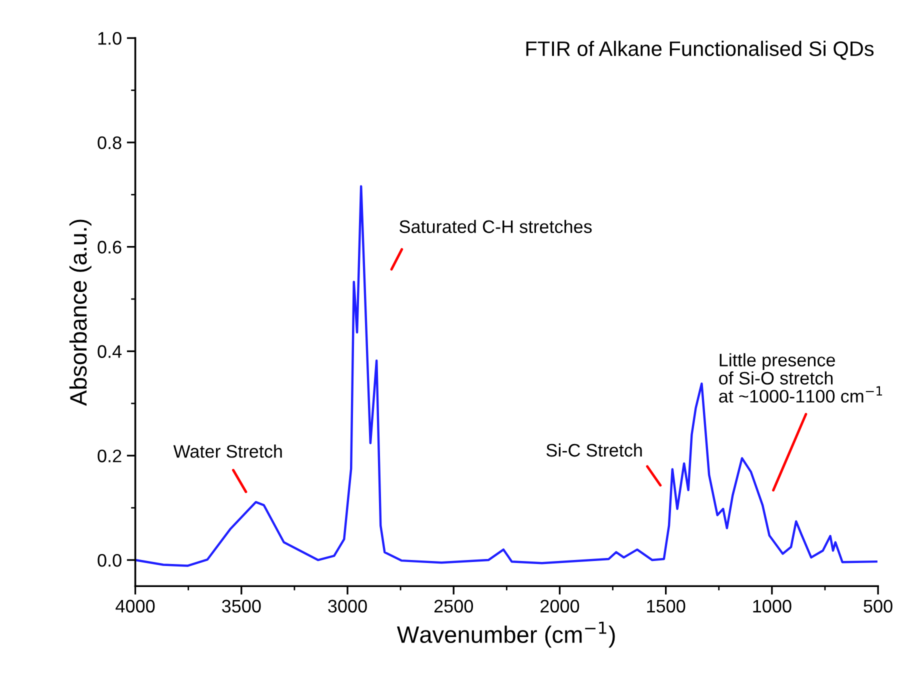  What do you see at coordinates (560, 606) in the screenshot?
I see `x-tick-label: 2000` at bounding box center [560, 606].